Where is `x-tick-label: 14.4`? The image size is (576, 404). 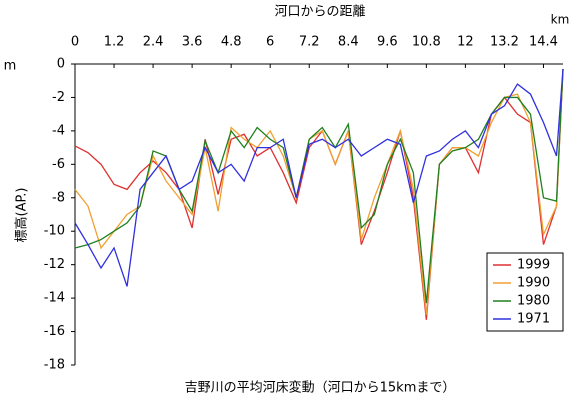
x-tick-label: 14.4 is located at coordinates (543, 42).